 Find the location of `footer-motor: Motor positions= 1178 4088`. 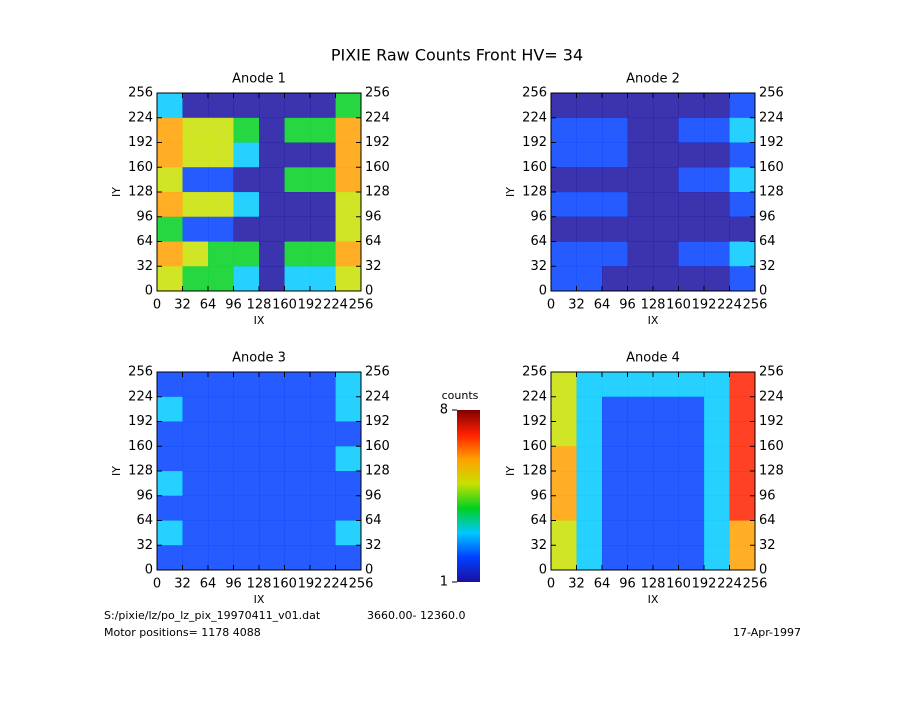

footer-motor: Motor positions= 1178 4088 is located at coordinates (182, 632).